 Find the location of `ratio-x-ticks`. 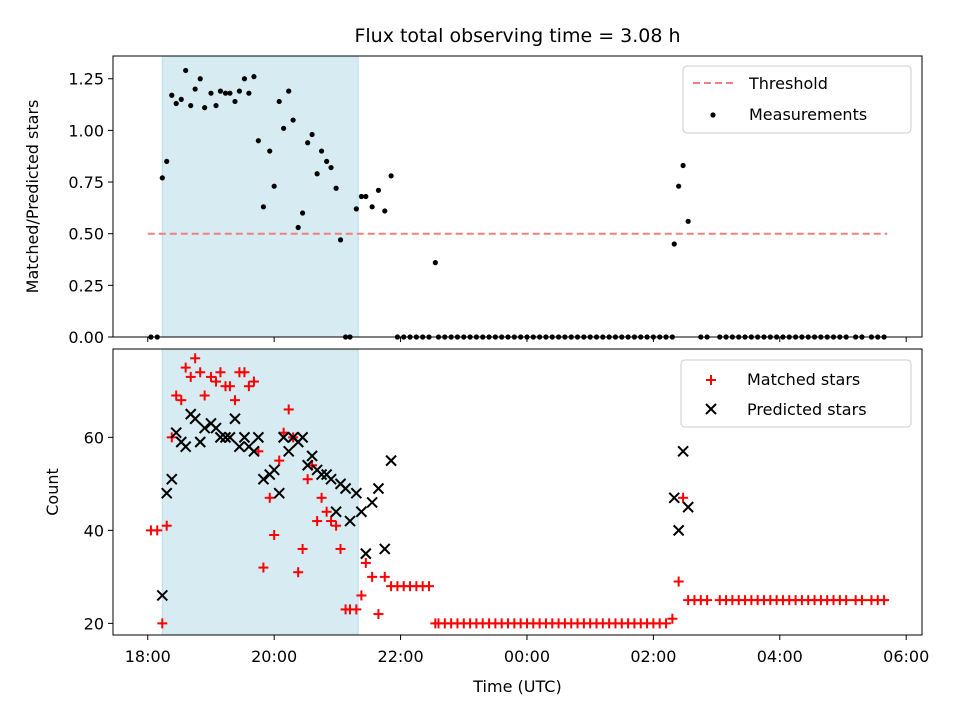

ratio-x-ticks is located at coordinates (527, 339).